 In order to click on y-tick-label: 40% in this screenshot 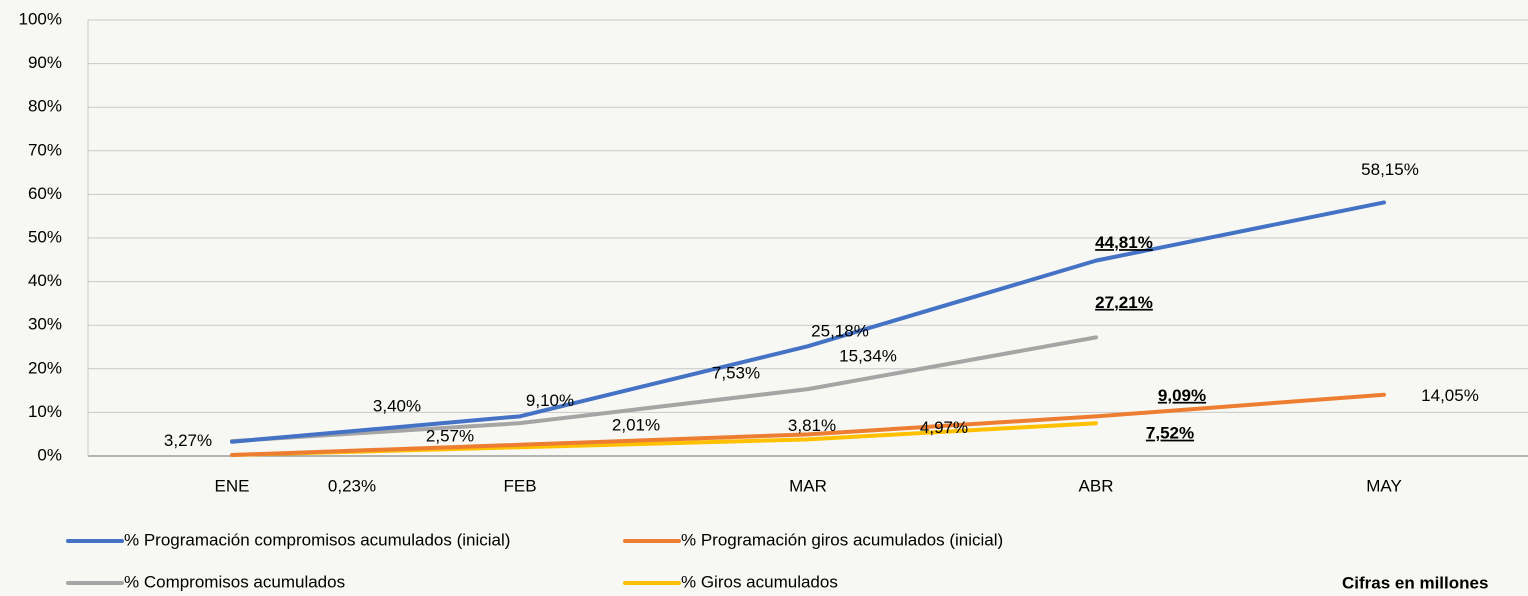, I will do `click(45, 280)`.